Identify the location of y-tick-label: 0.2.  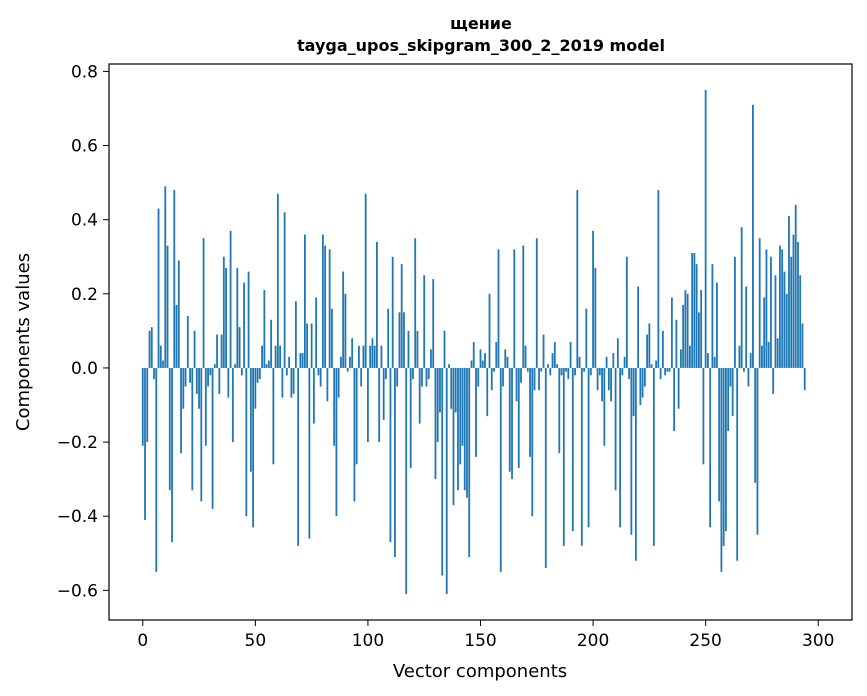
(84, 295).